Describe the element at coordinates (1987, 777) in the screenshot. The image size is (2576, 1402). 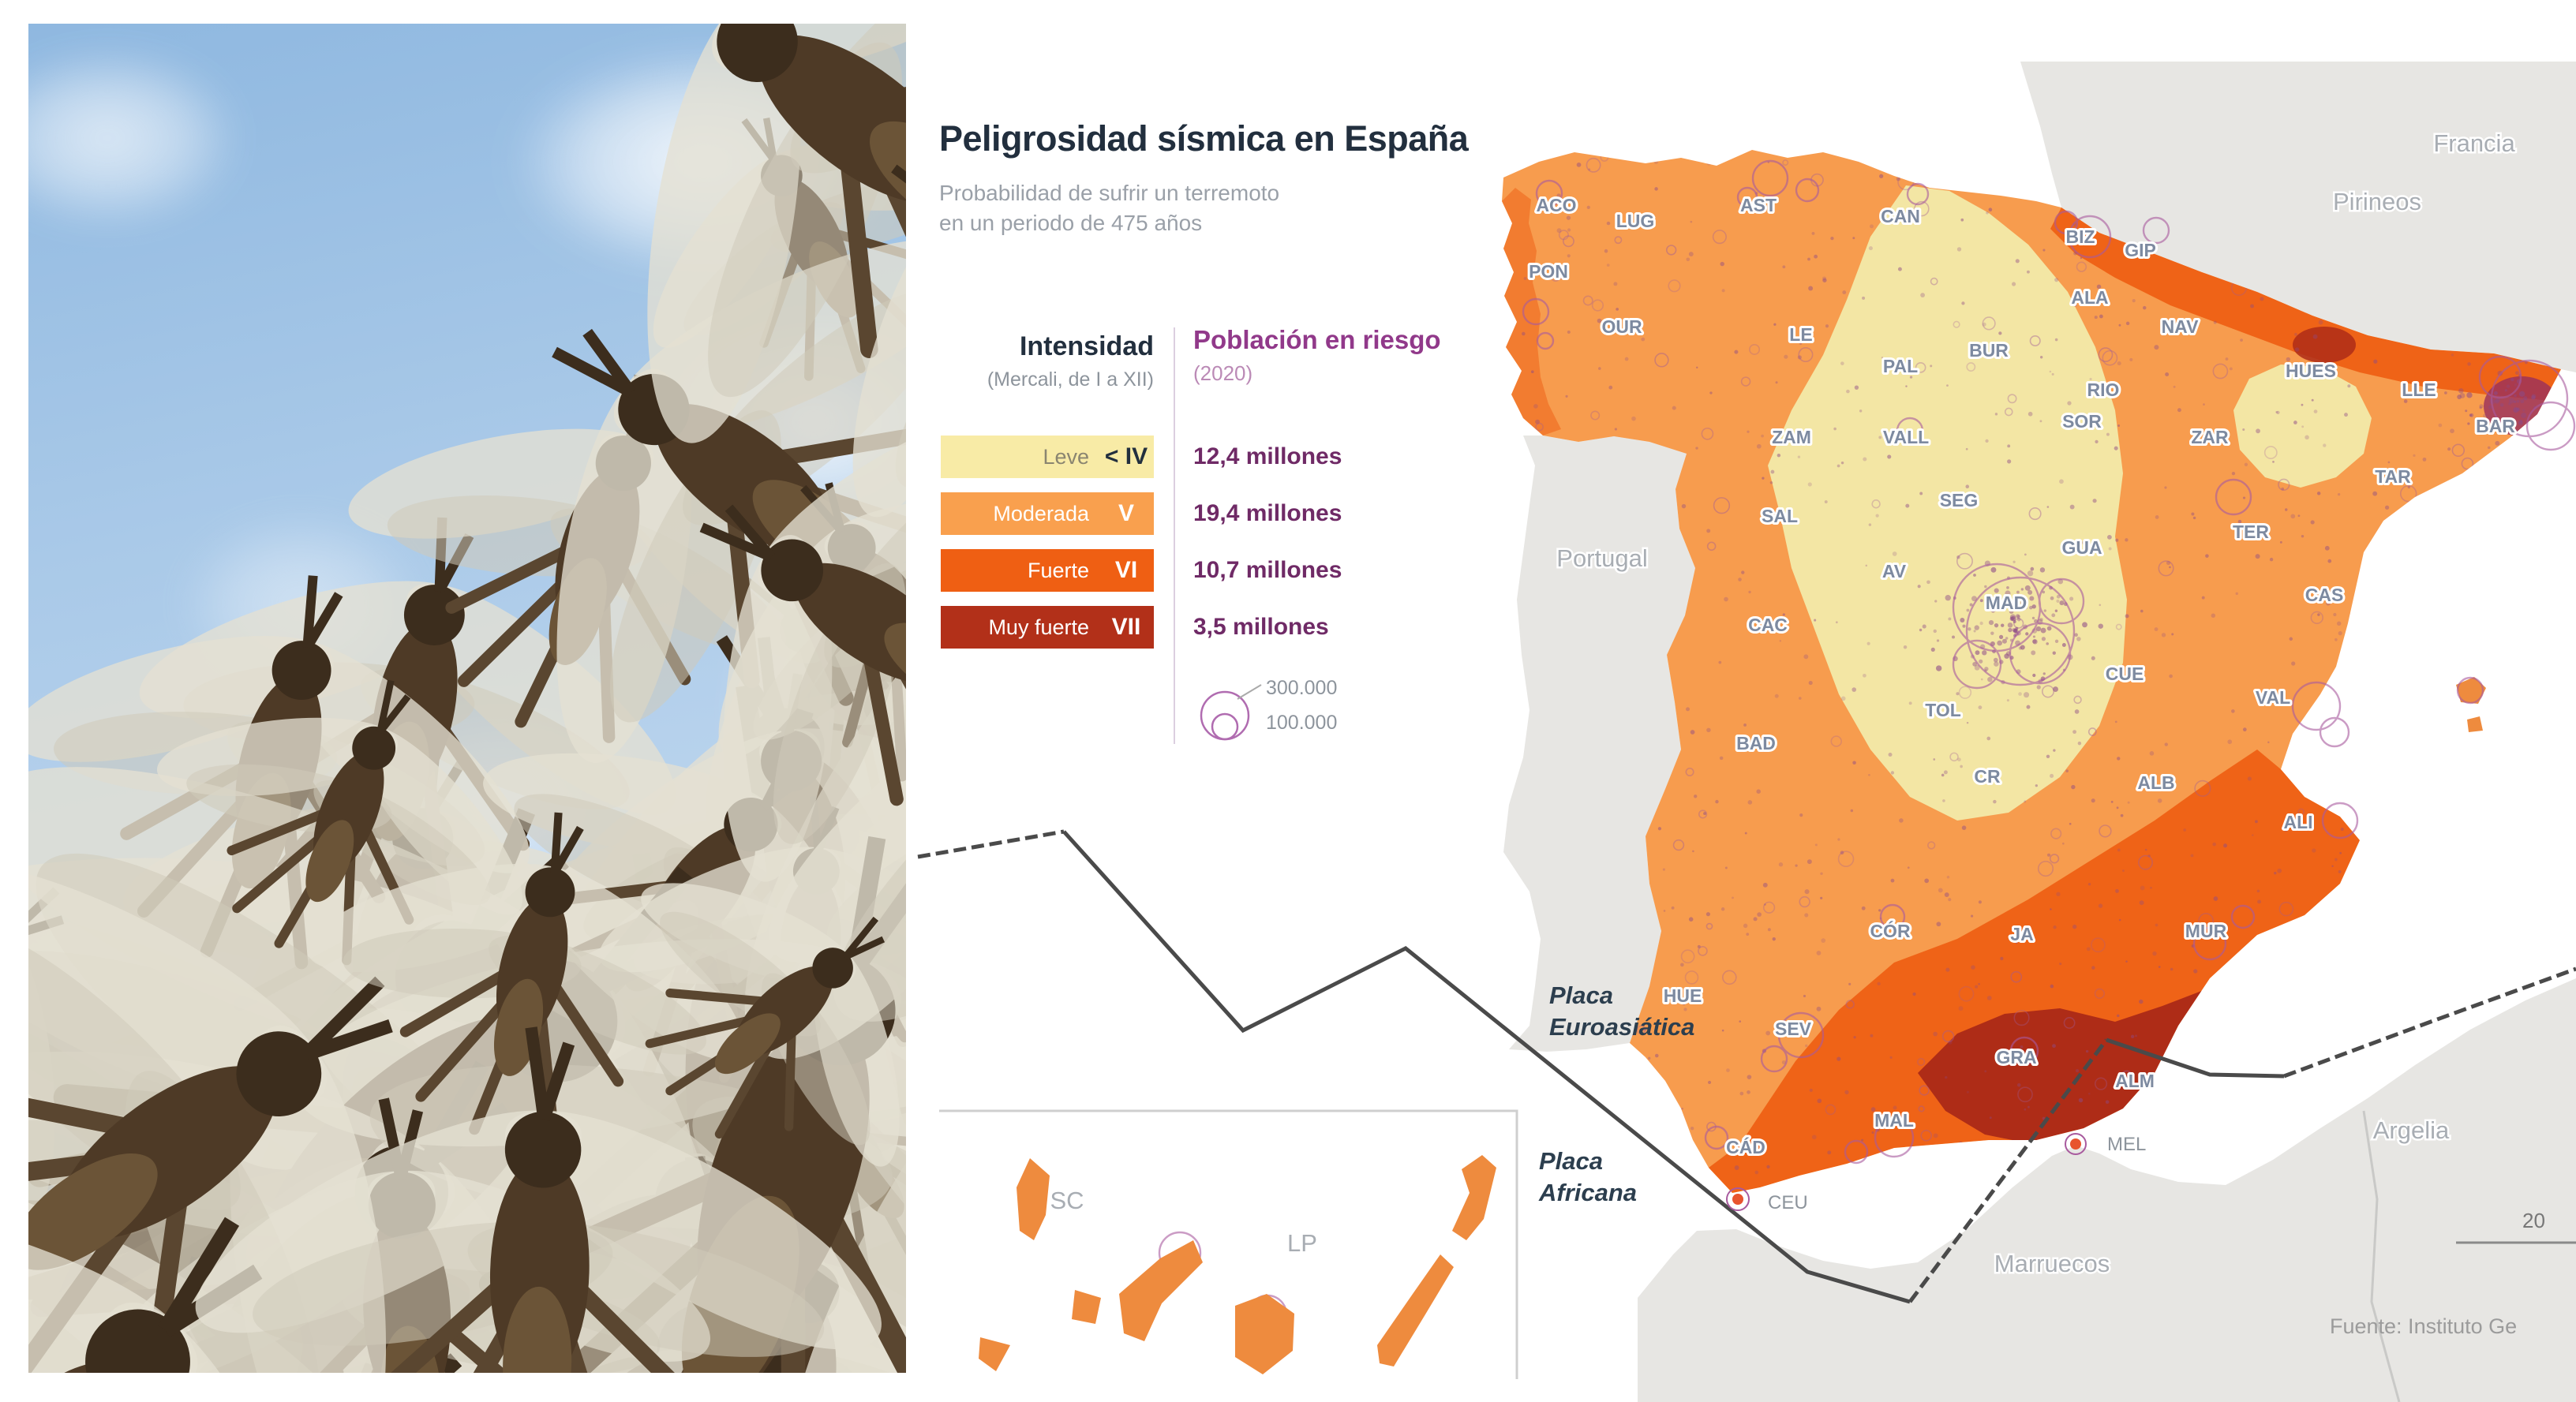
I see `province-label: CR` at that location.